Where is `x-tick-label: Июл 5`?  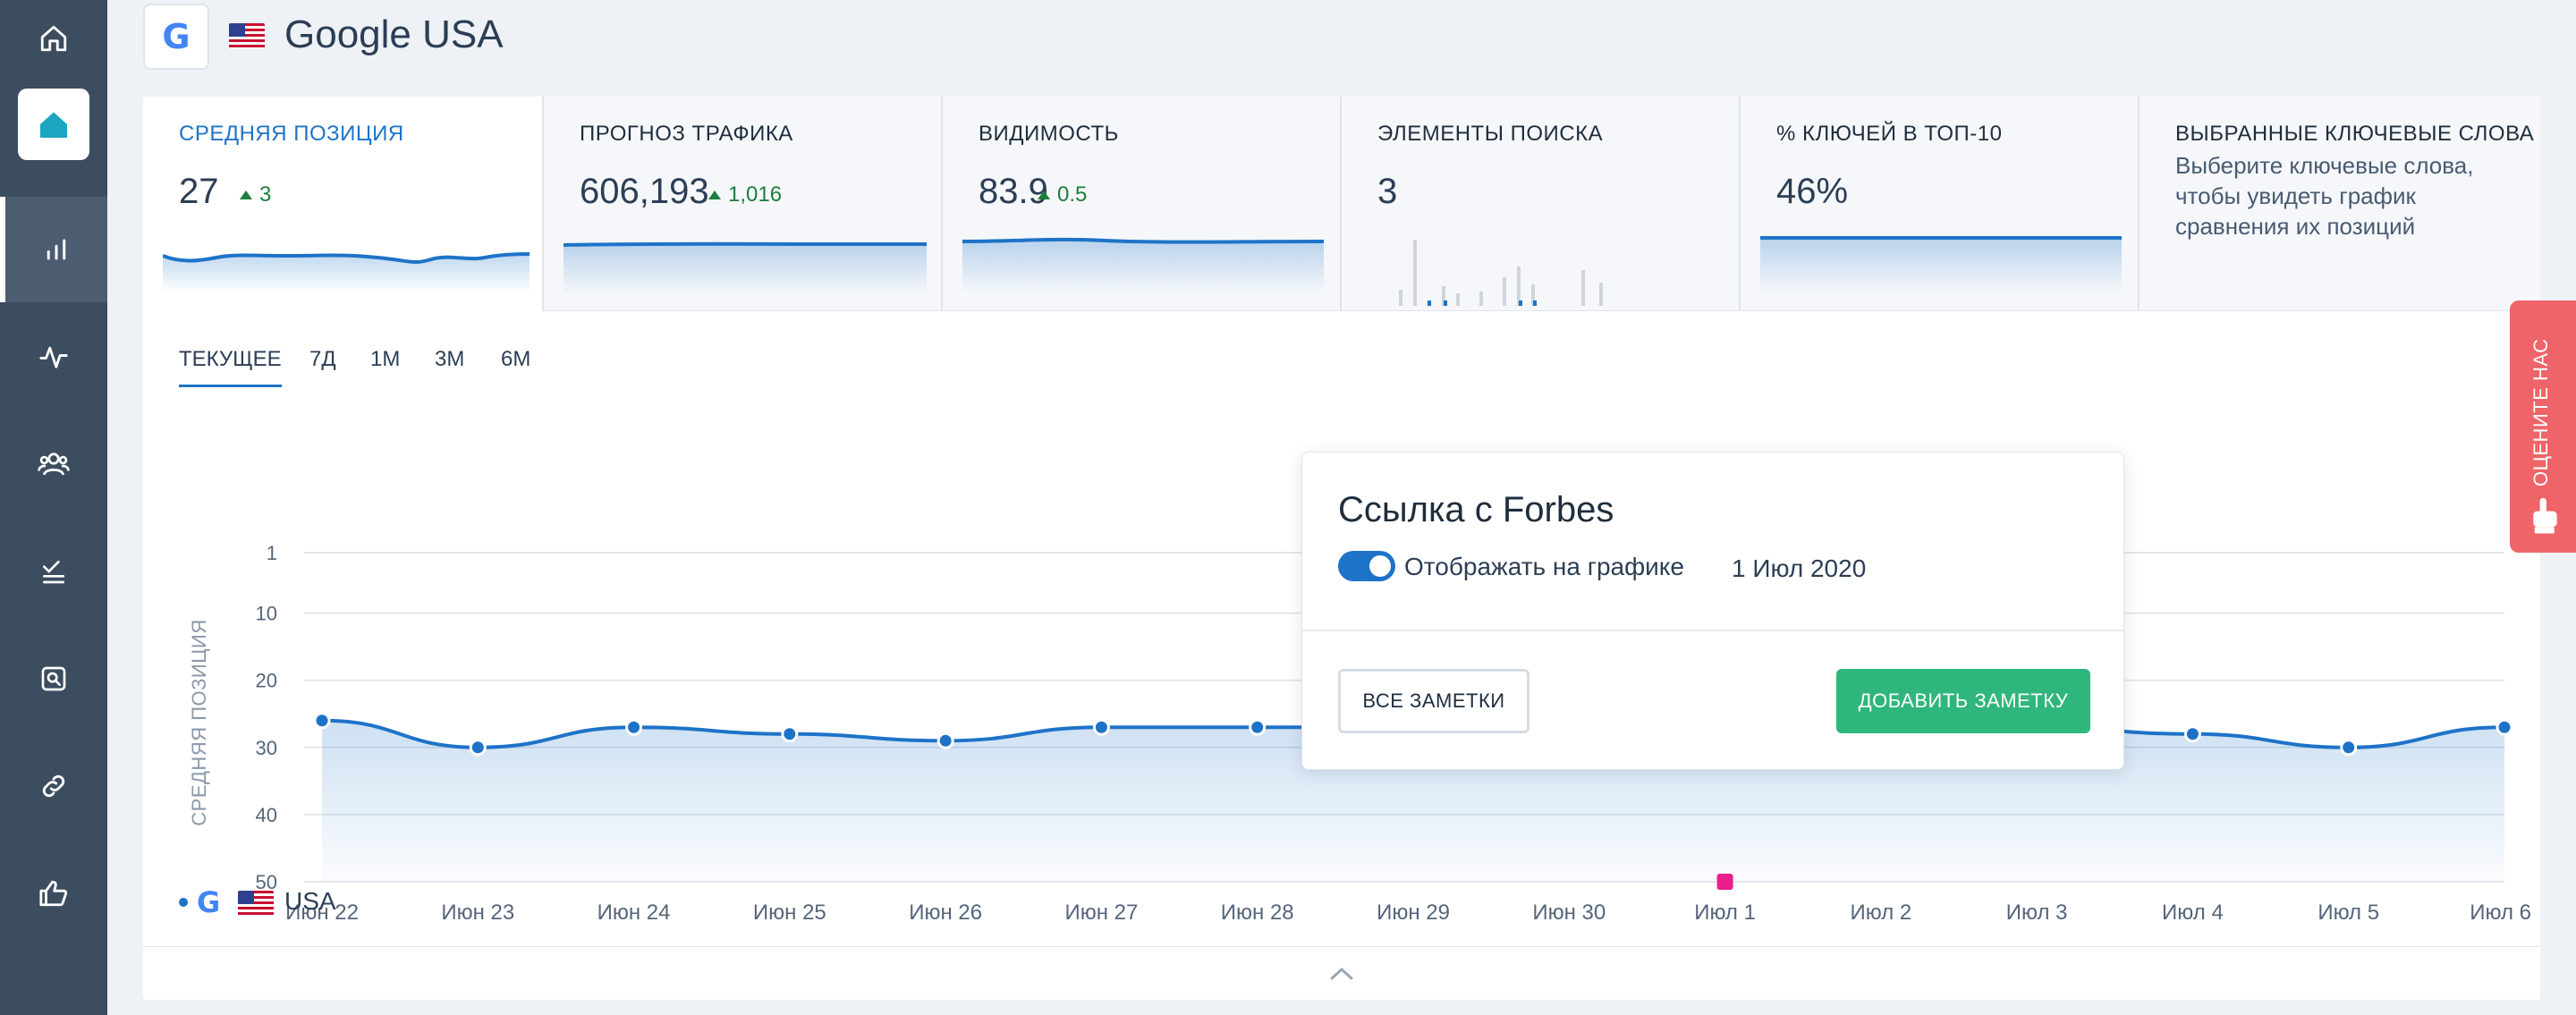
x-tick-label: Июл 5 is located at coordinates (2348, 910).